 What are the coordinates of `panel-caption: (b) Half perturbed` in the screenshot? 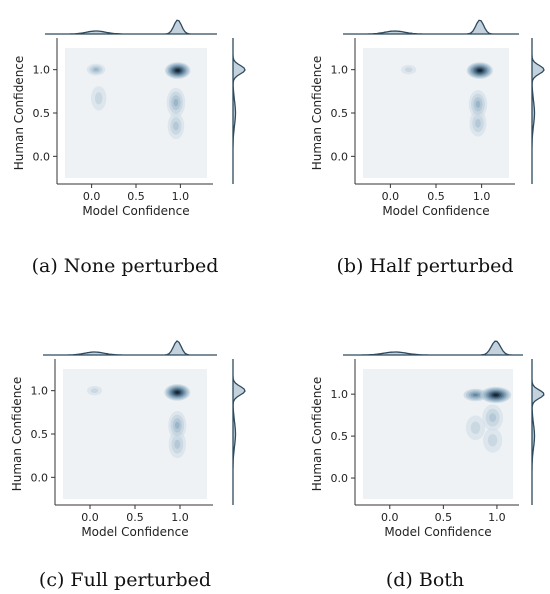 It's located at (424, 266).